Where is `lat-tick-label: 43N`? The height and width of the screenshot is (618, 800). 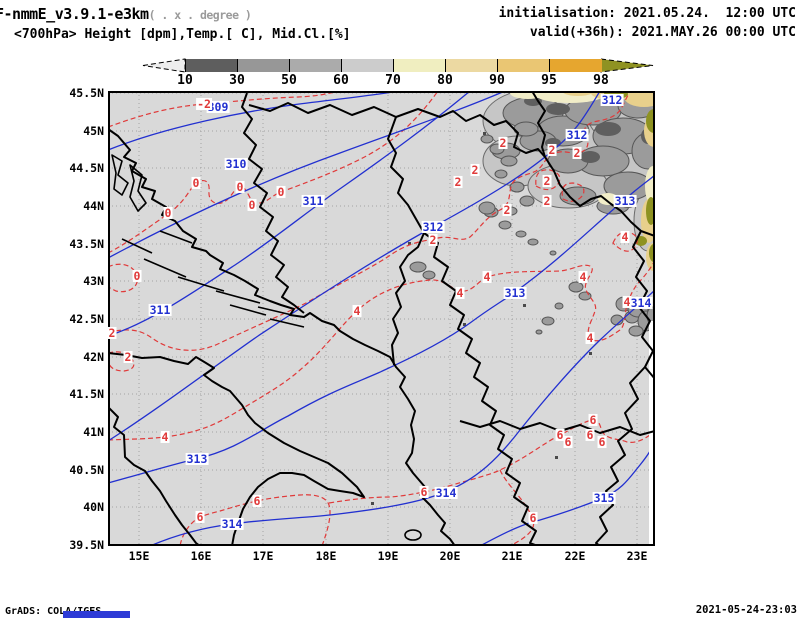
lat-tick-label: 43N is located at coordinates (93, 281).